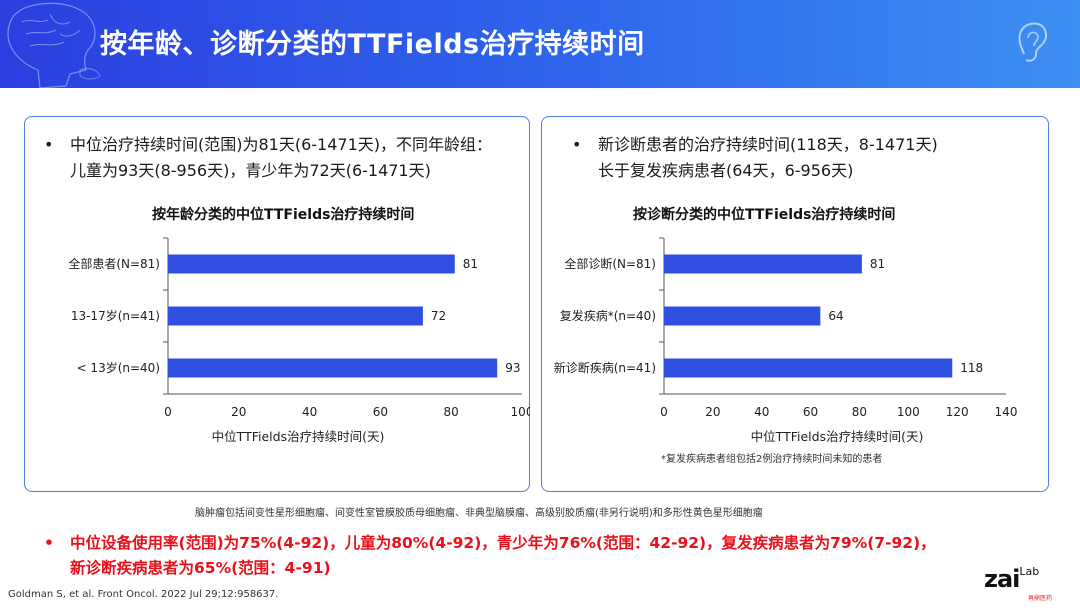 This screenshot has height=608, width=1080. I want to click on diagnosis-chart-title: 按诊断分类的中位TTFields治疗持续时间, so click(764, 215).